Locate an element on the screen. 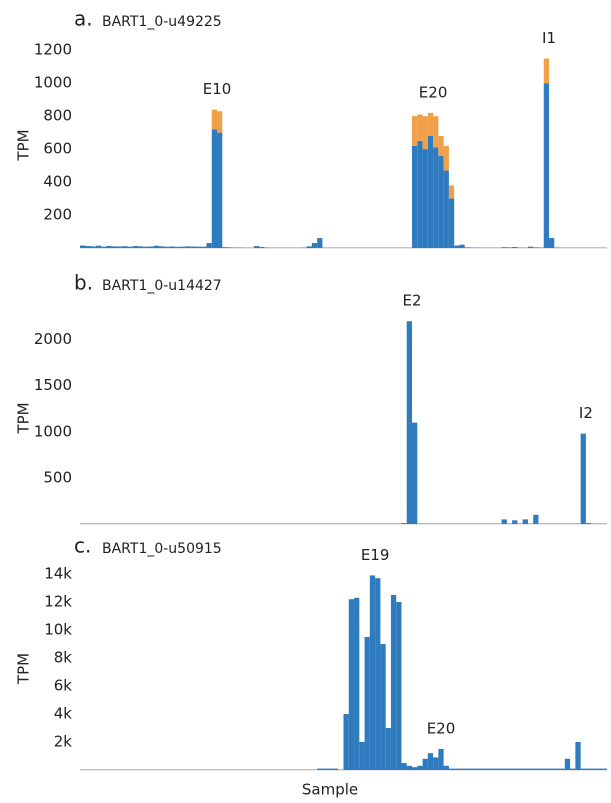 The height and width of the screenshot is (803, 611). panel-title: BART1_0-u49225 is located at coordinates (162, 22).